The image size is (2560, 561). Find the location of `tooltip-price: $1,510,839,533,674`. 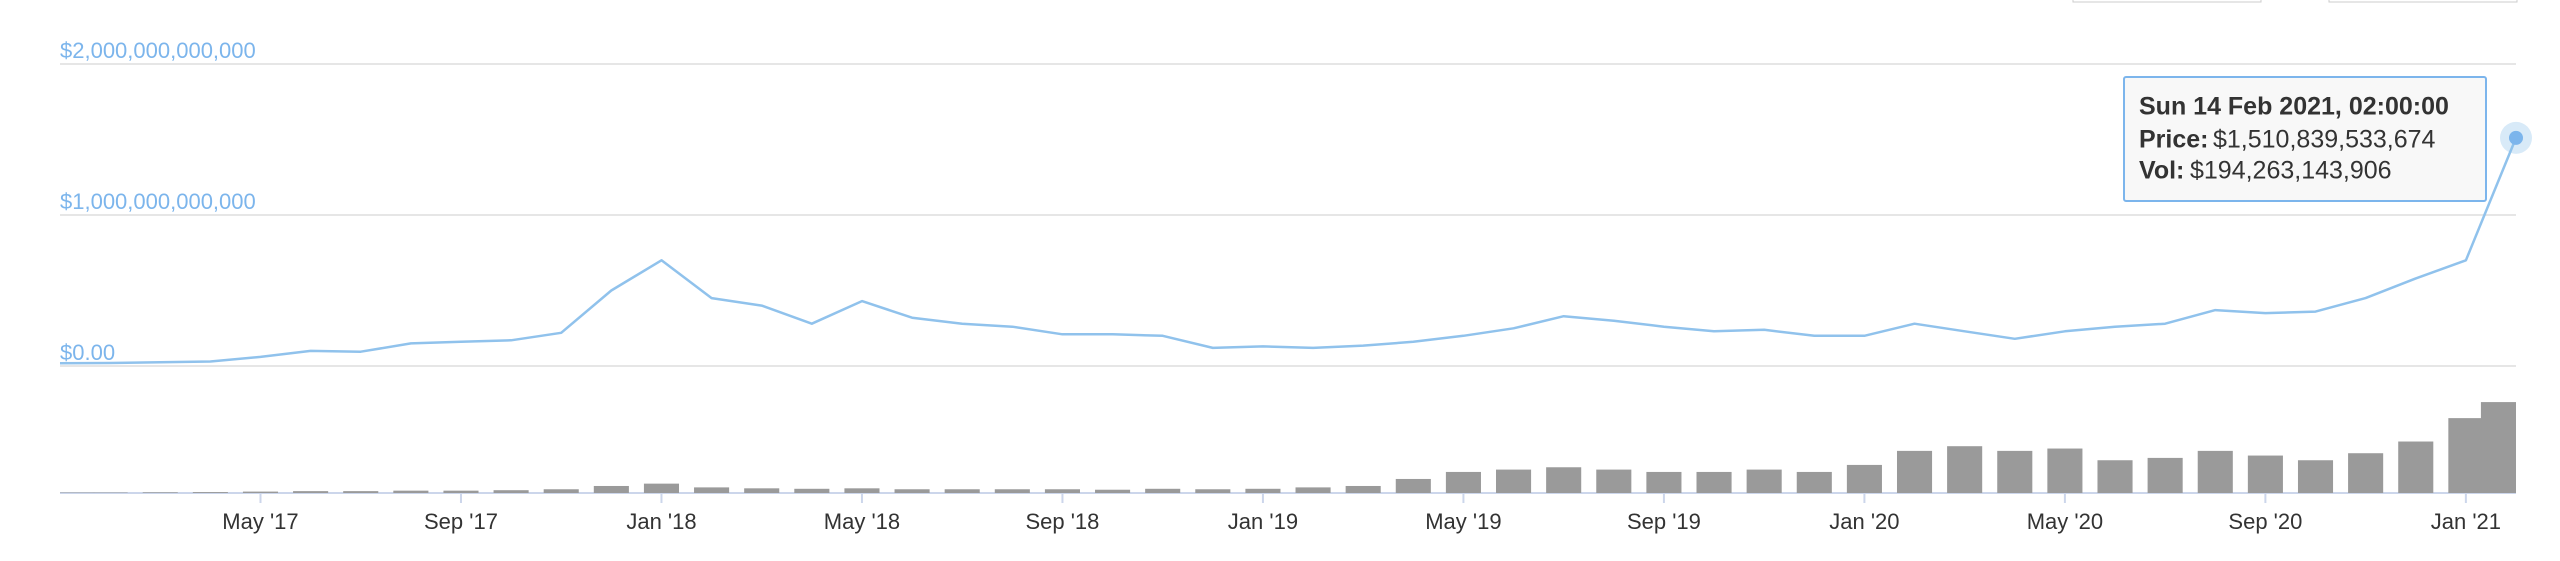

tooltip-price: $1,510,839,533,674 is located at coordinates (2324, 140).